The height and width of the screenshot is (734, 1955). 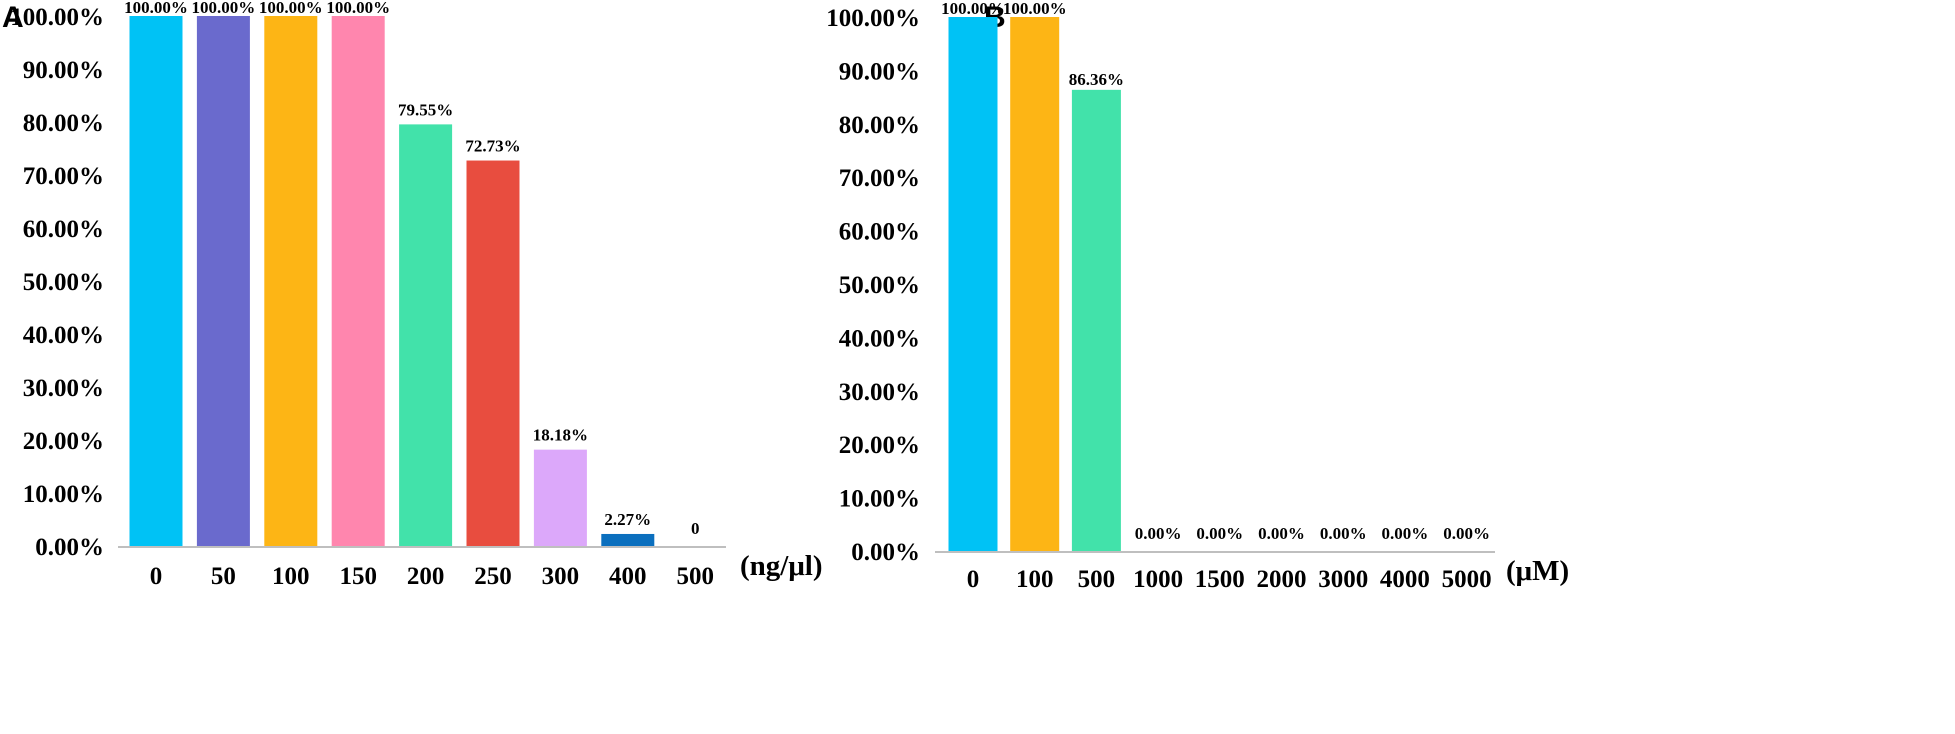 I want to click on x-tick-label: 200, so click(x=426, y=576).